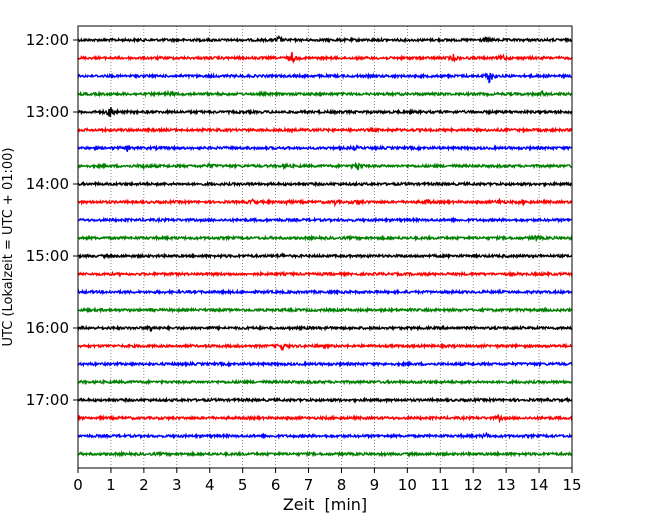 The image size is (650, 520). Describe the element at coordinates (47, 400) in the screenshot. I see `y-tick-label: 17:00` at that location.